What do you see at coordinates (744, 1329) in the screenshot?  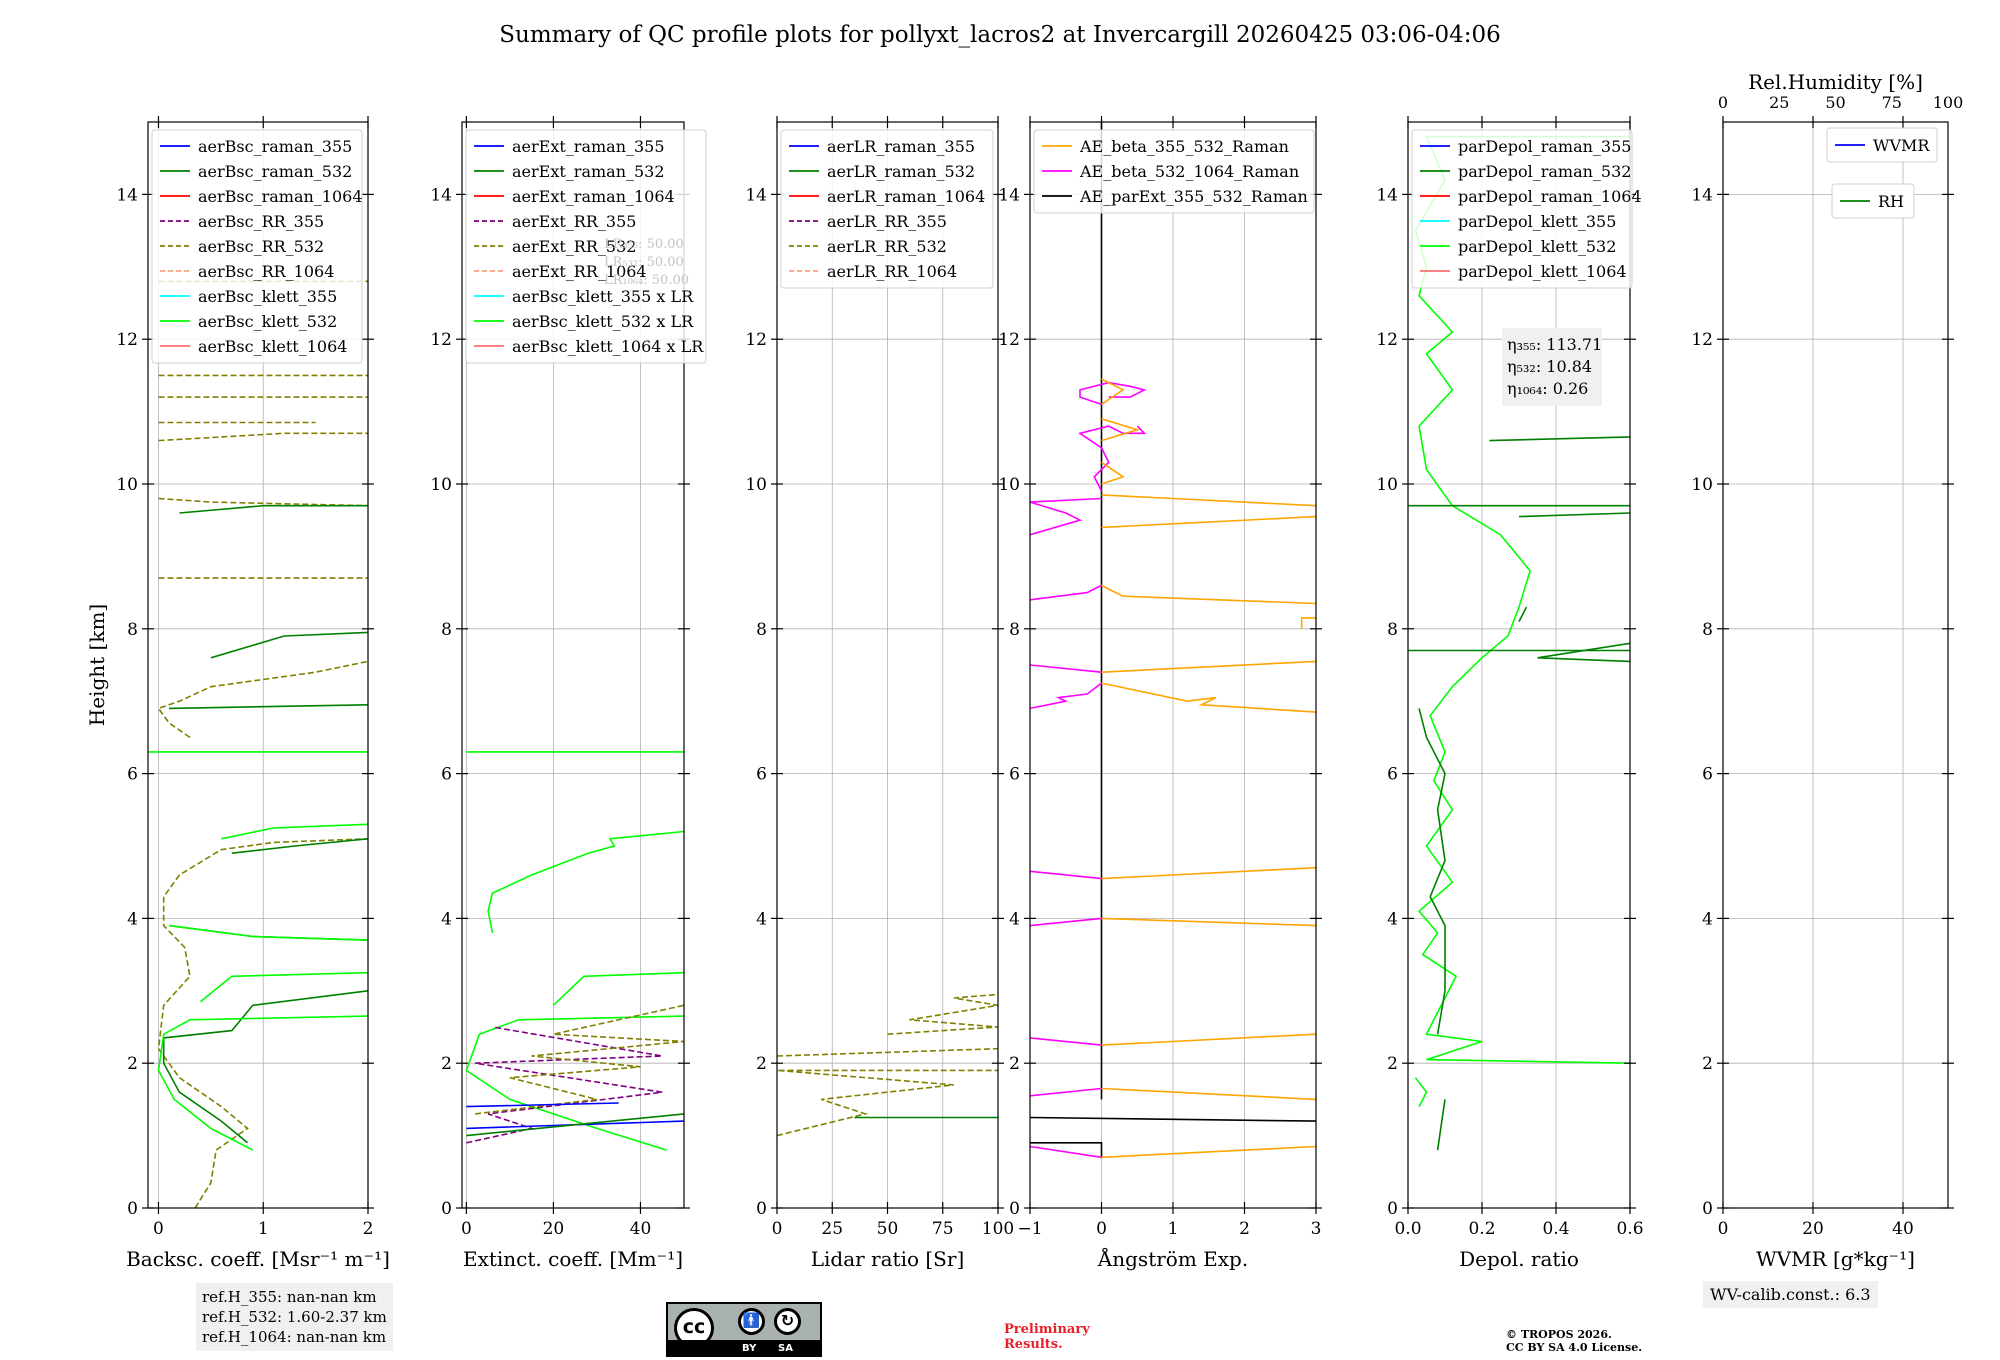 I see `cc-by-sa-license-badge: cc 🚹 ↻ BY SA` at bounding box center [744, 1329].